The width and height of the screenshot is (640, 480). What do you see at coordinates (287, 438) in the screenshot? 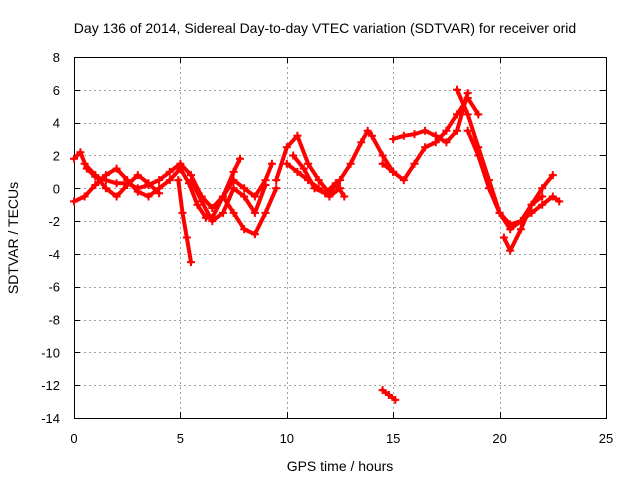
I see `x-tick-label: 10` at bounding box center [287, 438].